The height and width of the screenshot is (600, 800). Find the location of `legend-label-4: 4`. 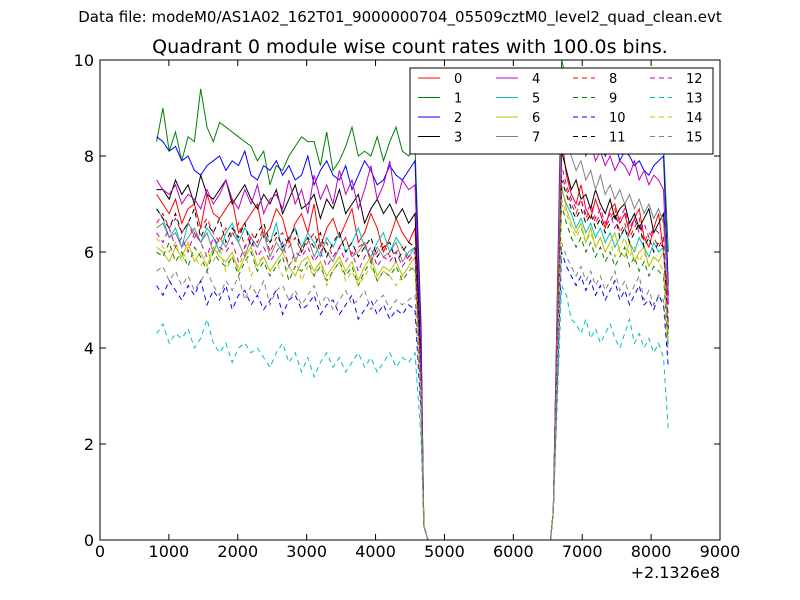

legend-label-4: 4 is located at coordinates (536, 79).